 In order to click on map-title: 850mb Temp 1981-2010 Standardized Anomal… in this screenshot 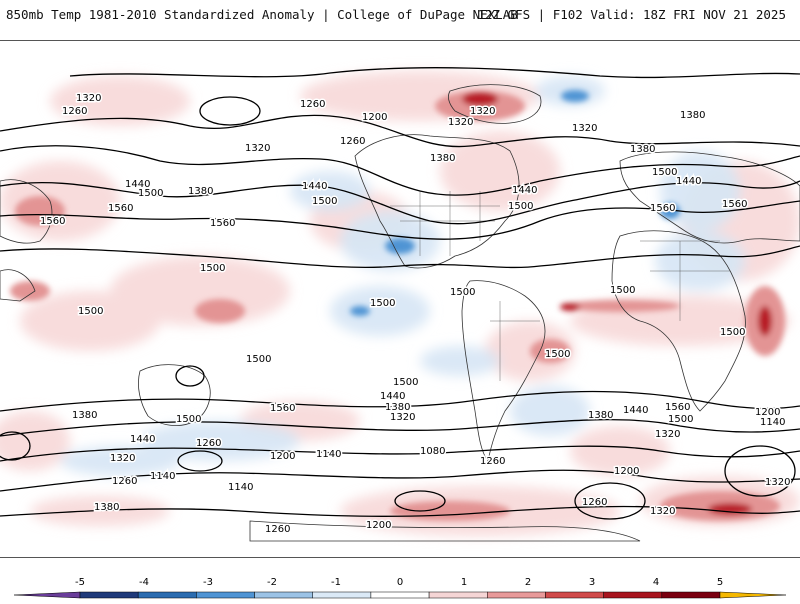, I will do `click(262, 14)`.